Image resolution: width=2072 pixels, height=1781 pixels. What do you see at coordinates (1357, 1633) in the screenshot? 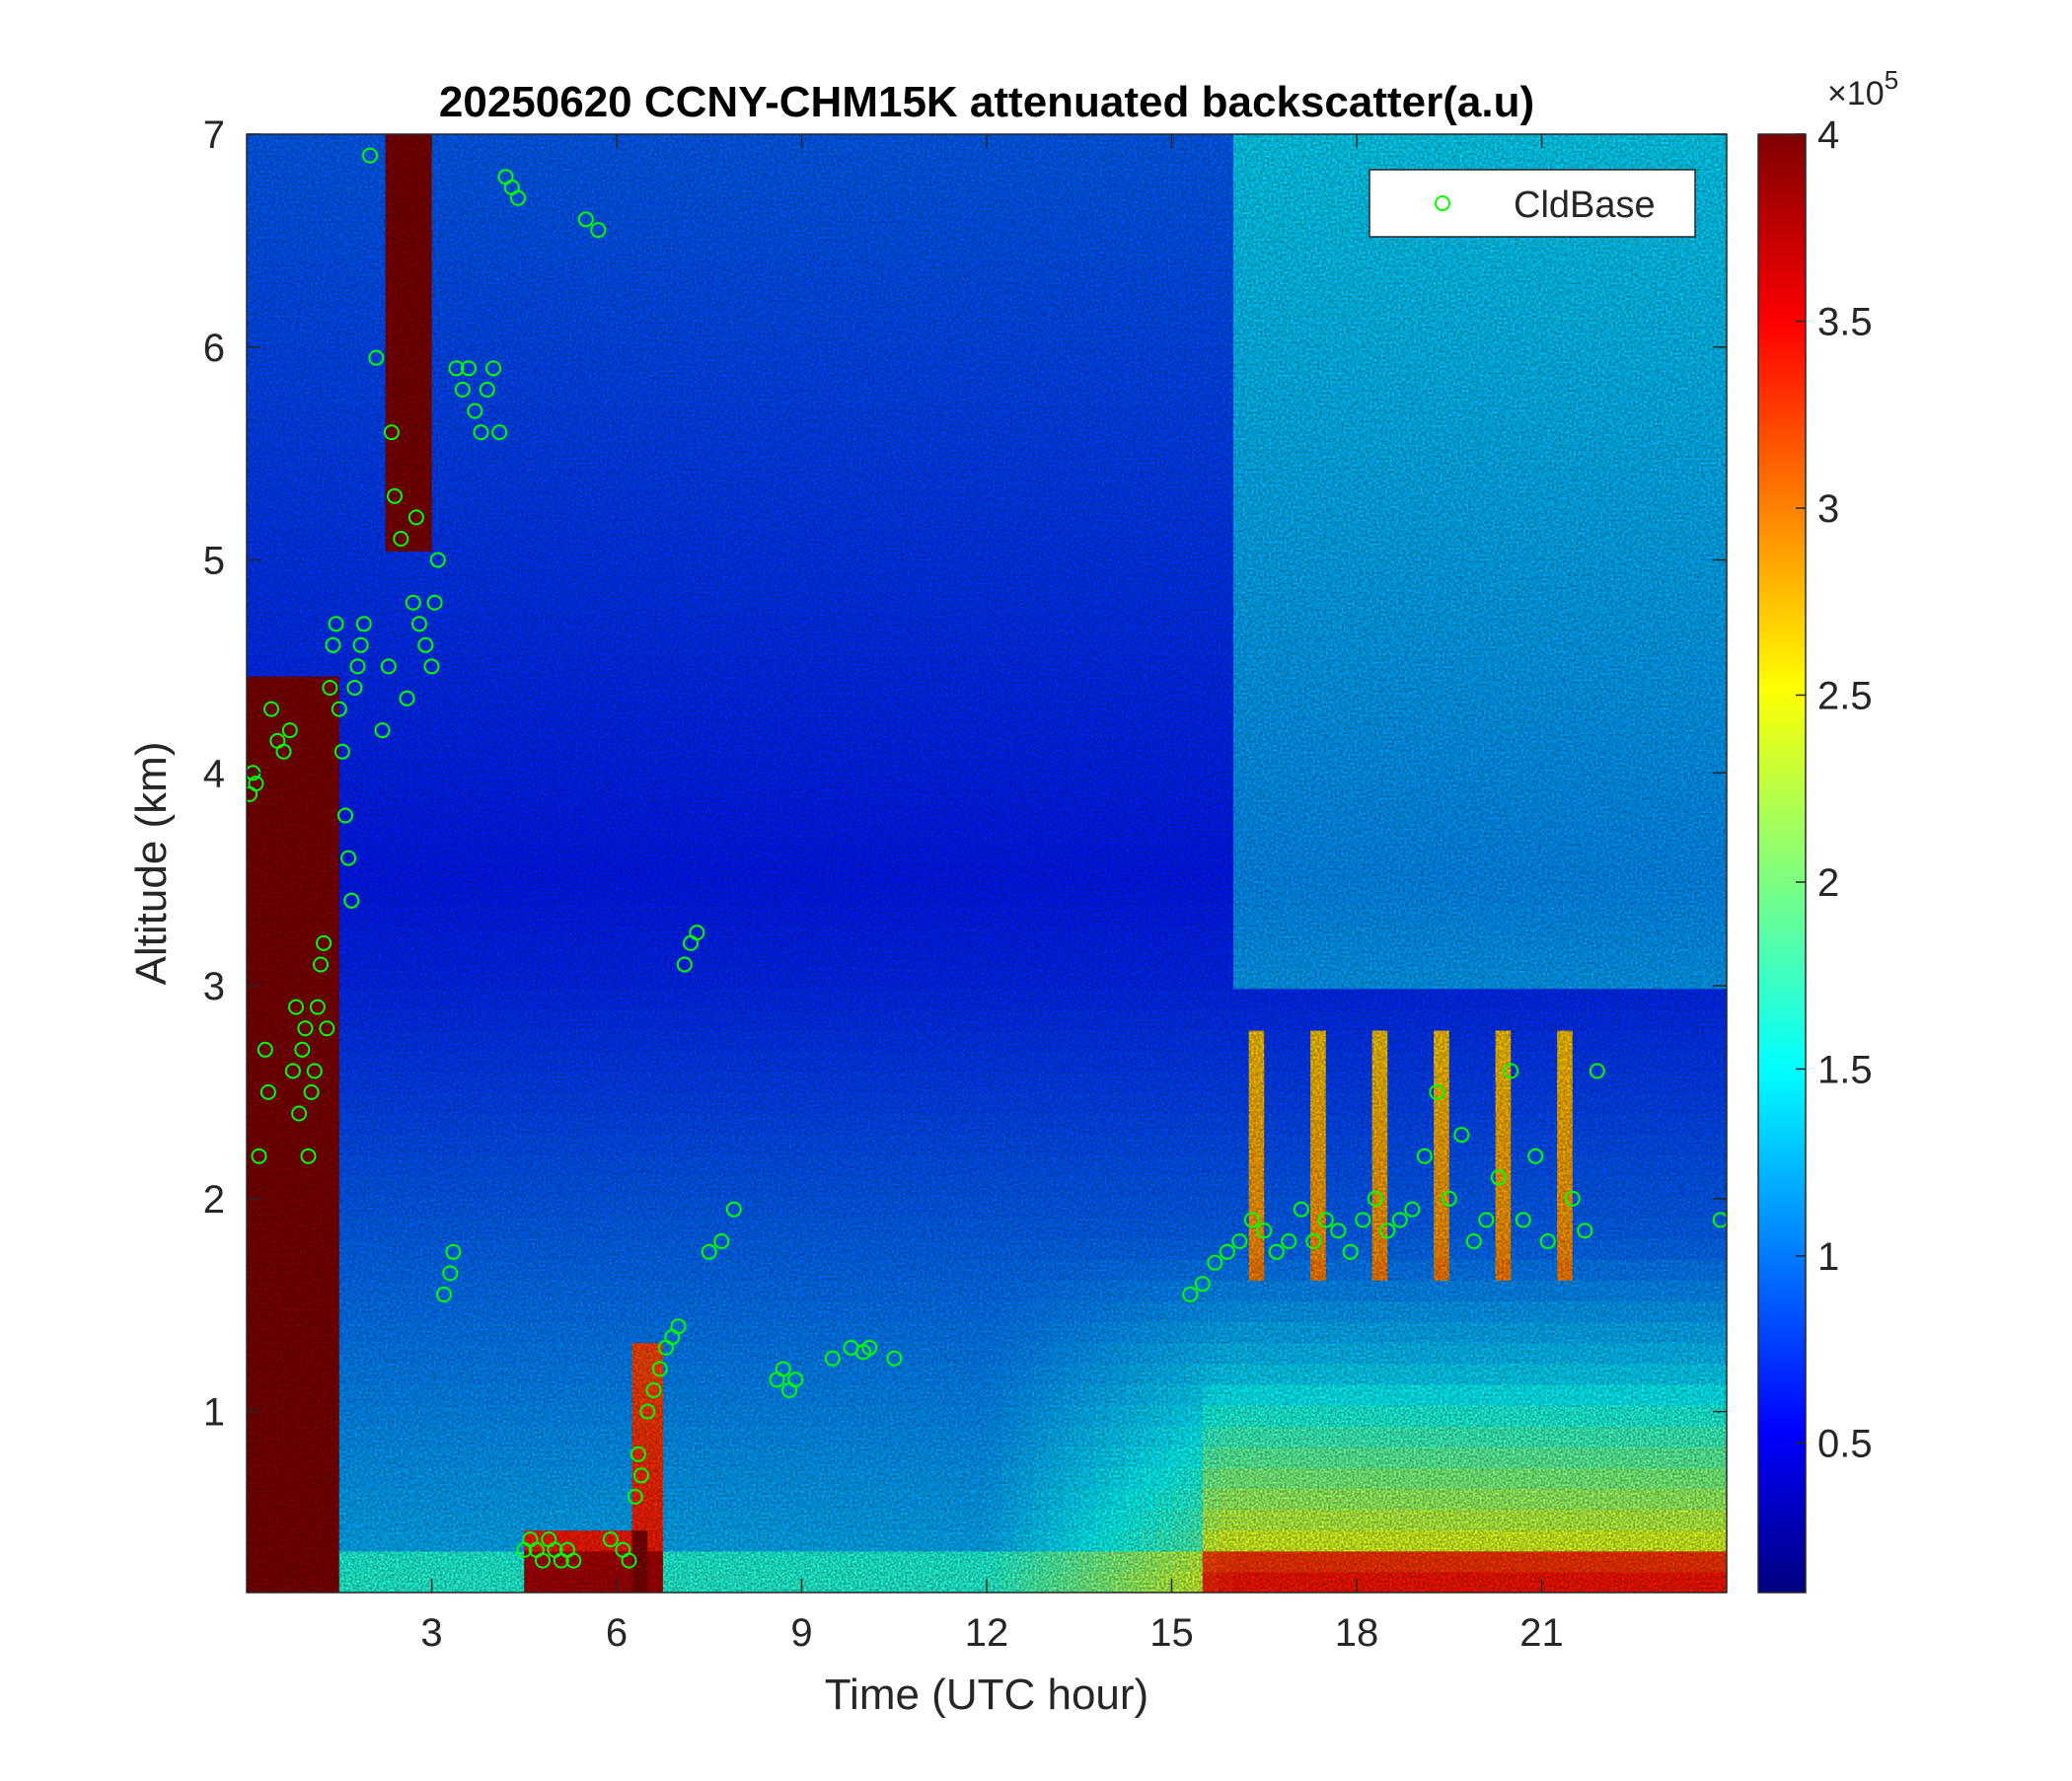
I see `x-tick-label: 18` at bounding box center [1357, 1633].